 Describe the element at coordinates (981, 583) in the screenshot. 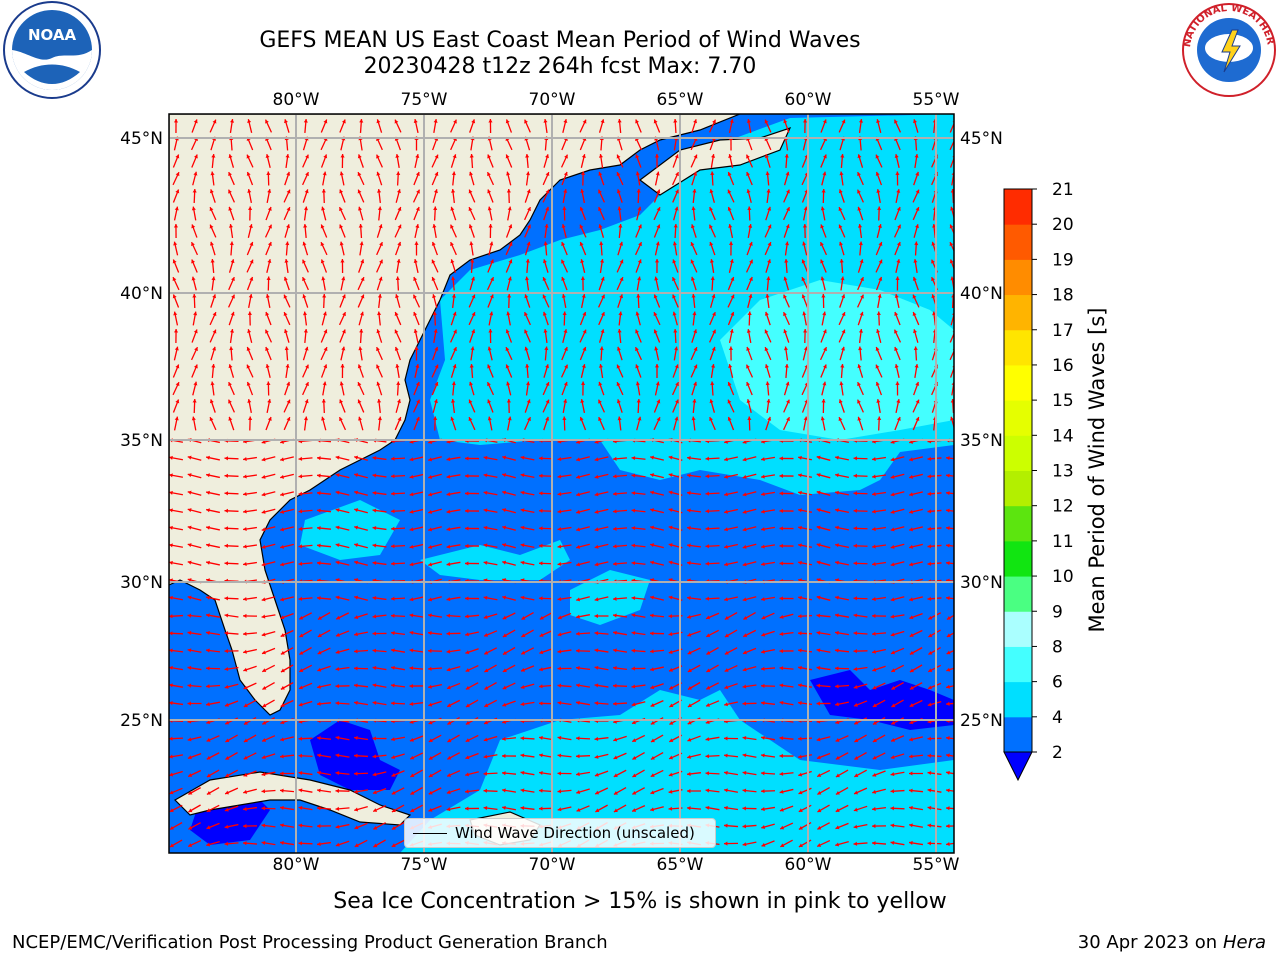

I see `lat-tick-label-right: 30°N` at that location.